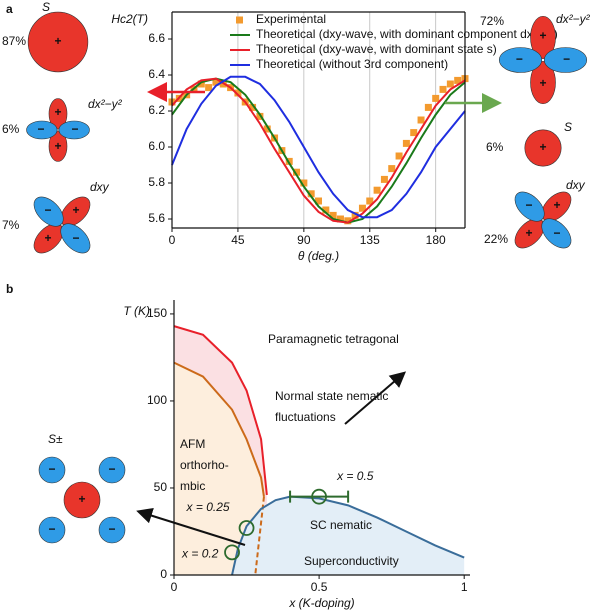 The width and height of the screenshot is (600, 610). I want to click on point-label: x = 0.2, so click(200, 554).